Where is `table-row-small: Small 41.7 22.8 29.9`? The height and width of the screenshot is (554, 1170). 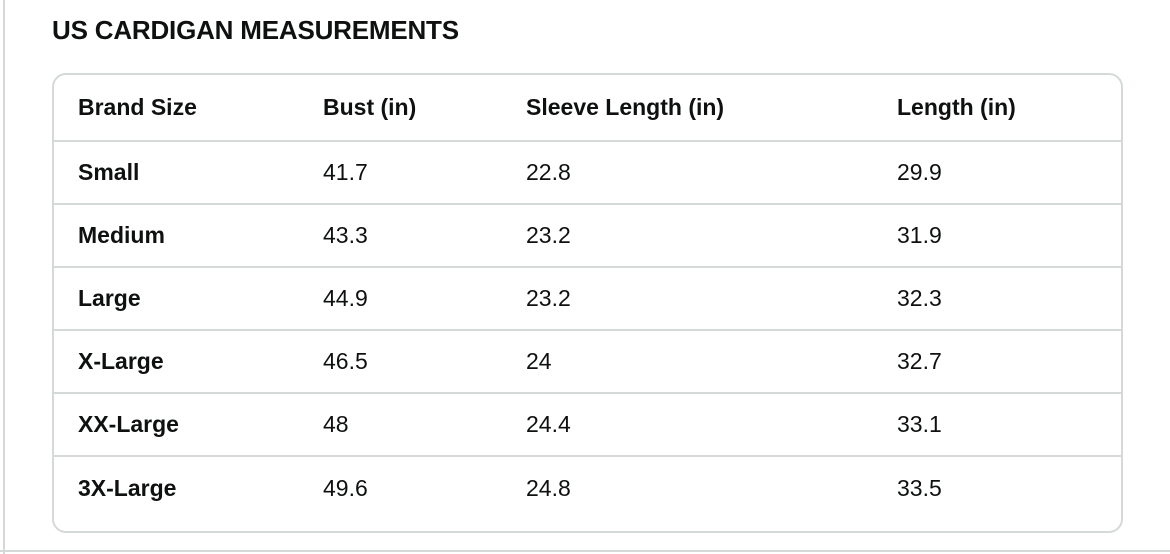
table-row-small: Small 41.7 22.8 29.9 is located at coordinates (587, 172).